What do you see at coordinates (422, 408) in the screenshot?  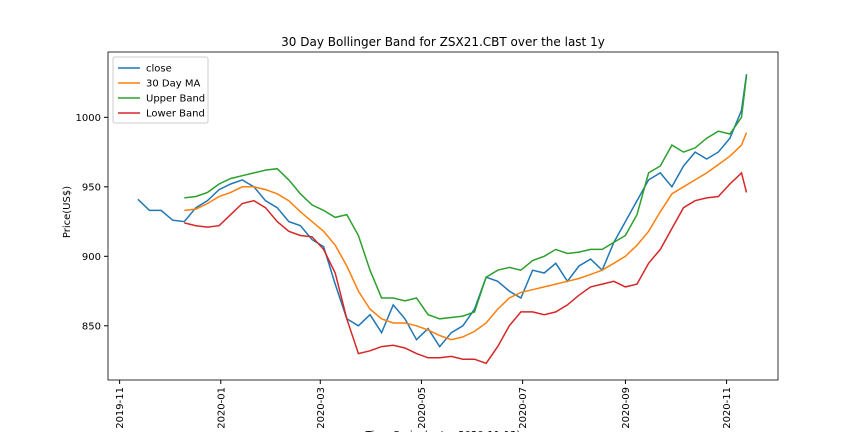 I see `x-tick-label: 2020-05` at bounding box center [422, 408].